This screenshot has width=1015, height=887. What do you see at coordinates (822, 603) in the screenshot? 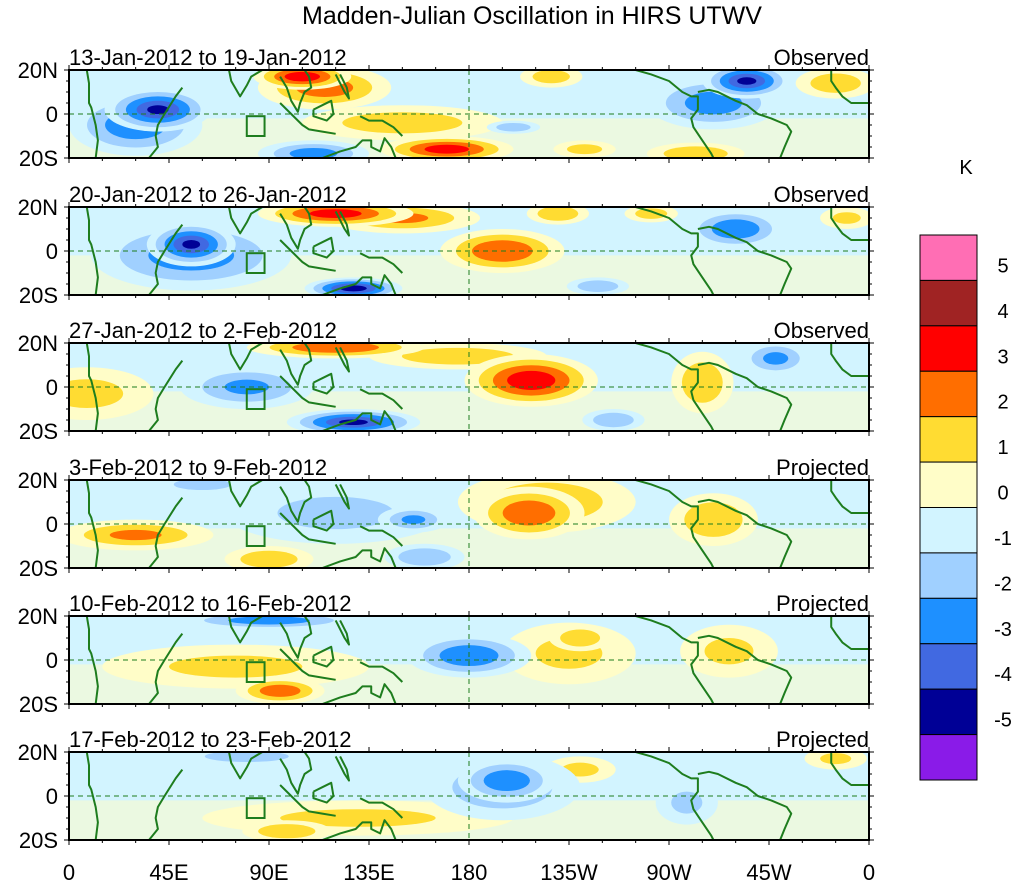
I see `panel-status: Projected` at bounding box center [822, 603].